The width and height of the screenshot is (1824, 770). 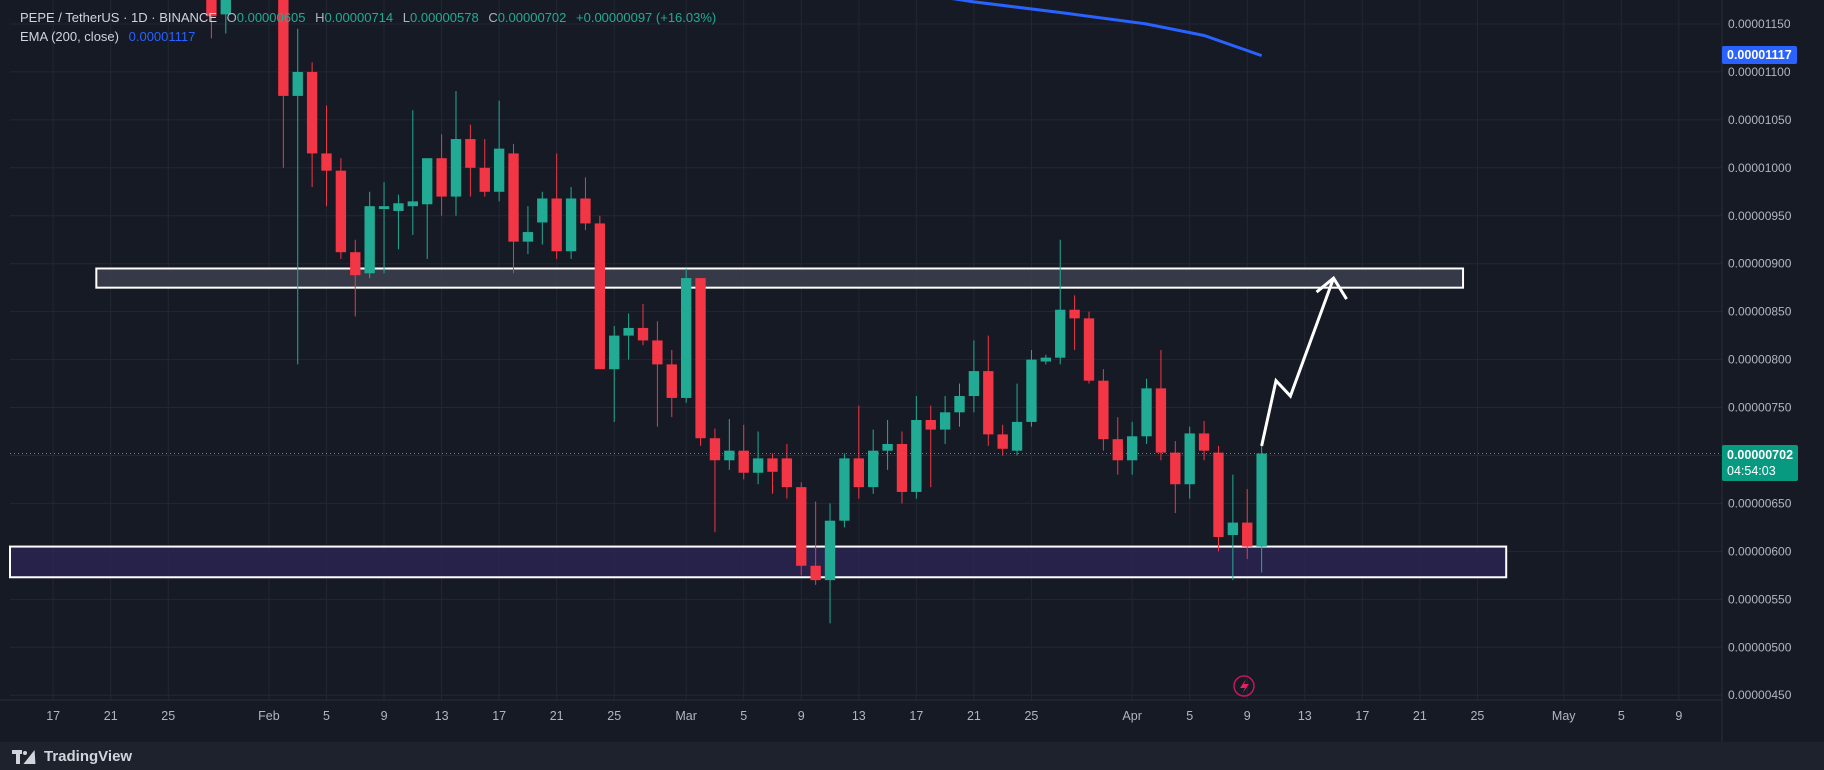 I want to click on price-tick-label: 0.00000650, so click(x=1760, y=503).